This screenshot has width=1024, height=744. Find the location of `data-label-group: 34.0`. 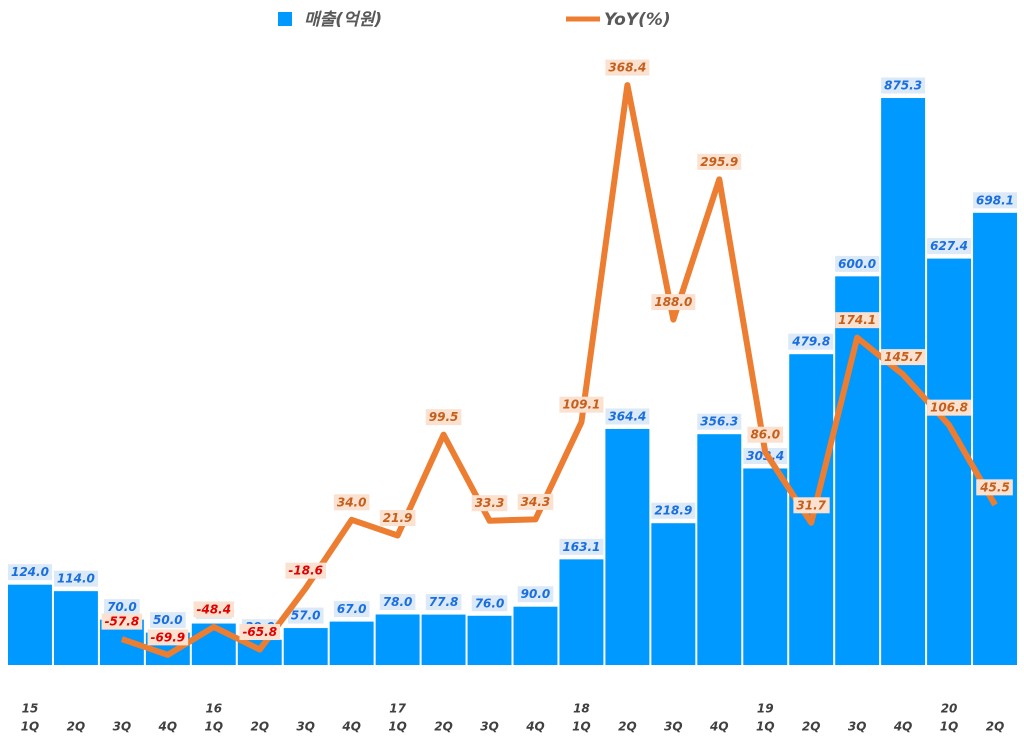

data-label-group: 34.0 is located at coordinates (351, 502).